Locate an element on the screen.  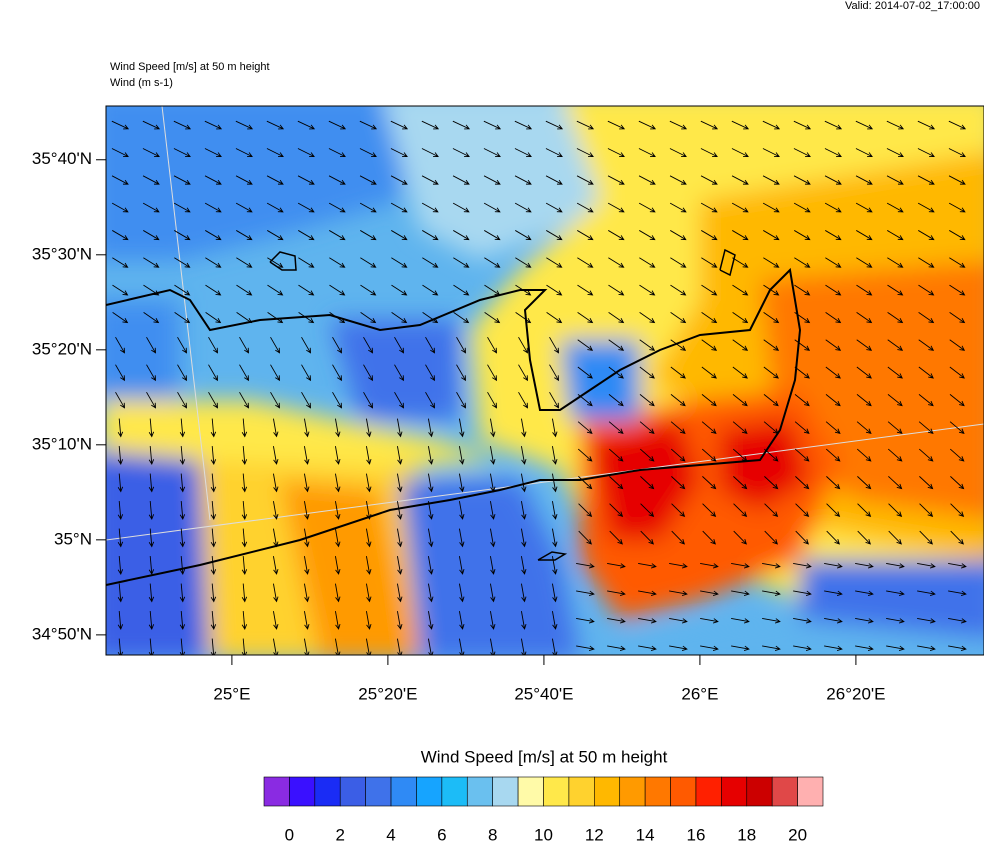
valid-time: Valid: 2014-07-02_17:00:00 is located at coordinates (912, 6).